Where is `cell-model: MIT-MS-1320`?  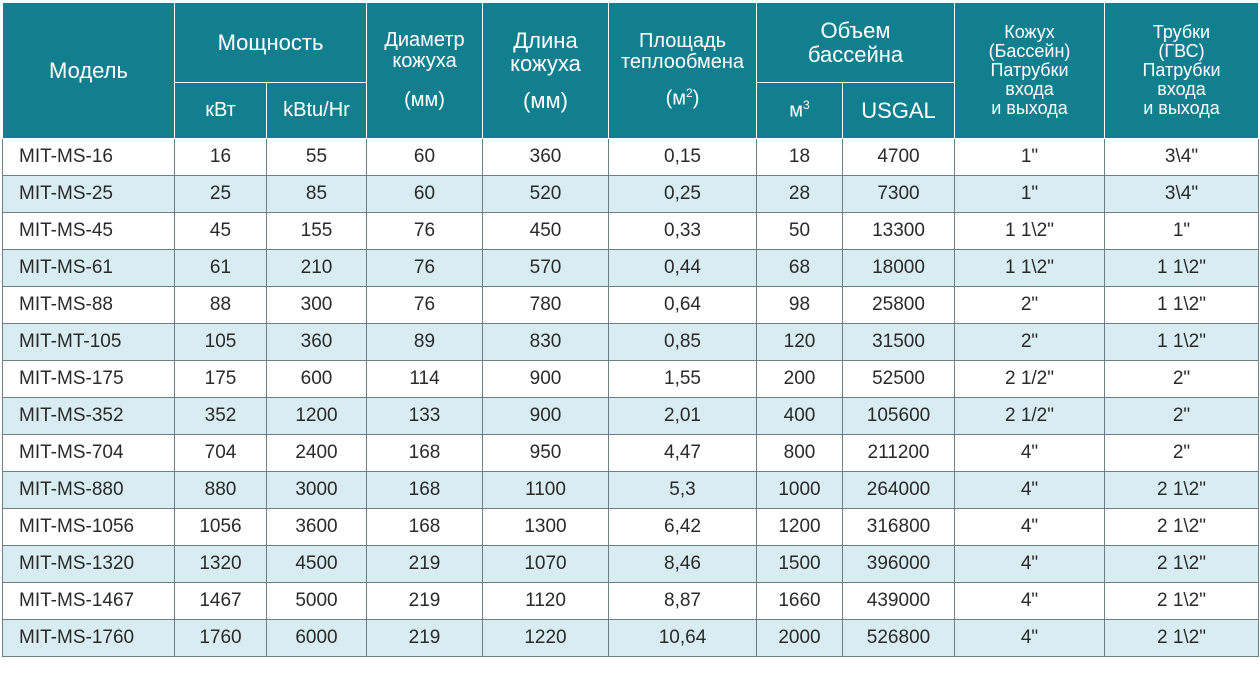 cell-model: MIT-MS-1320 is located at coordinates (88, 564).